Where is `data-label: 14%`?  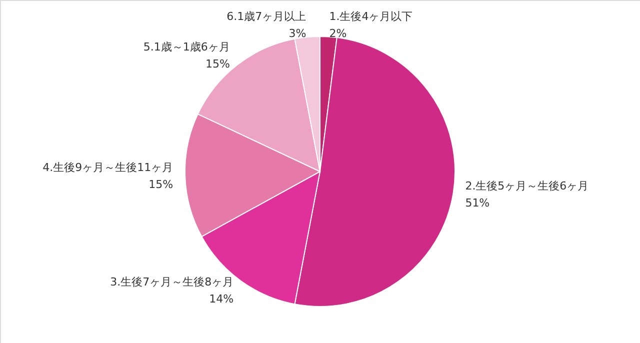
data-label: 14% is located at coordinates (221, 299).